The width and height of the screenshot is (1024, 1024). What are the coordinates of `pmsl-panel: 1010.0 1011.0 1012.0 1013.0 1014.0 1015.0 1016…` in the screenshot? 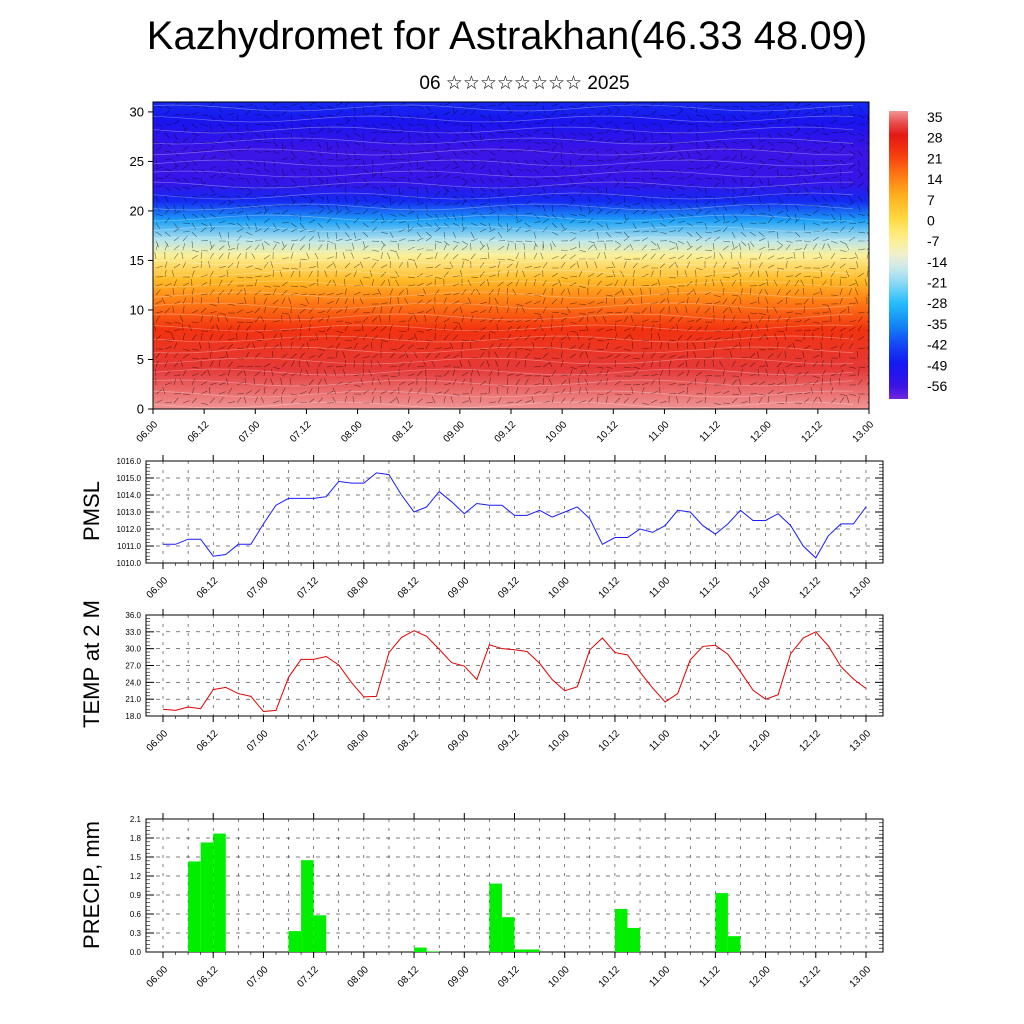 It's located at (481, 528).